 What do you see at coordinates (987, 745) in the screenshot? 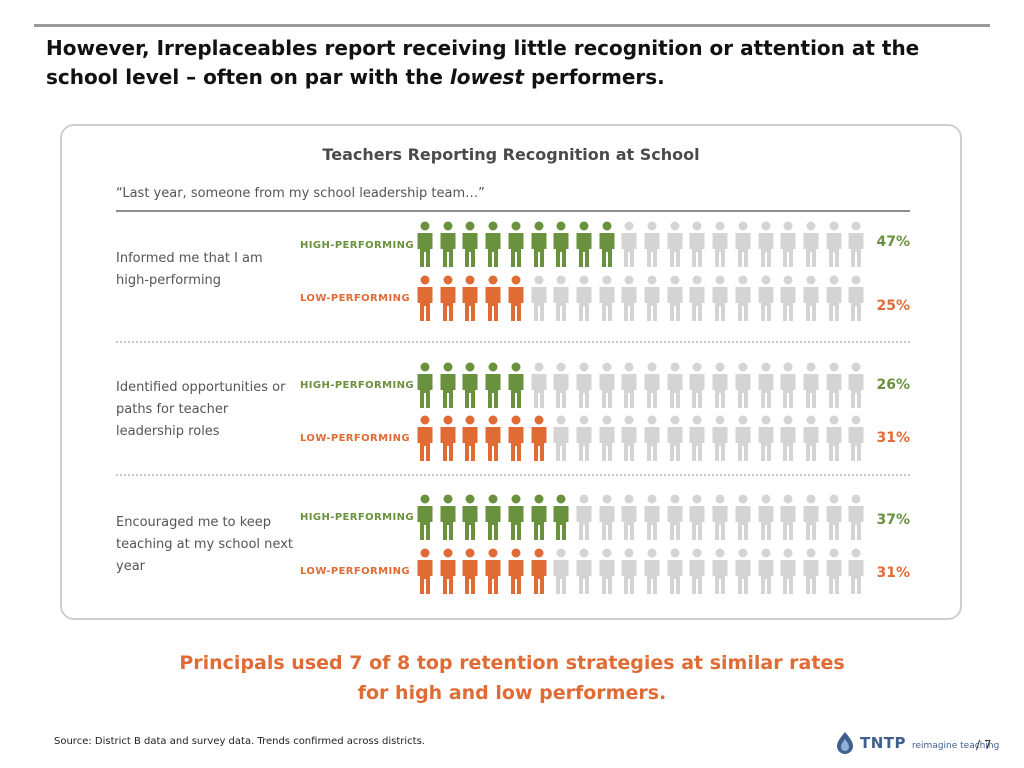
I see `page-number-value: 7` at bounding box center [987, 745].